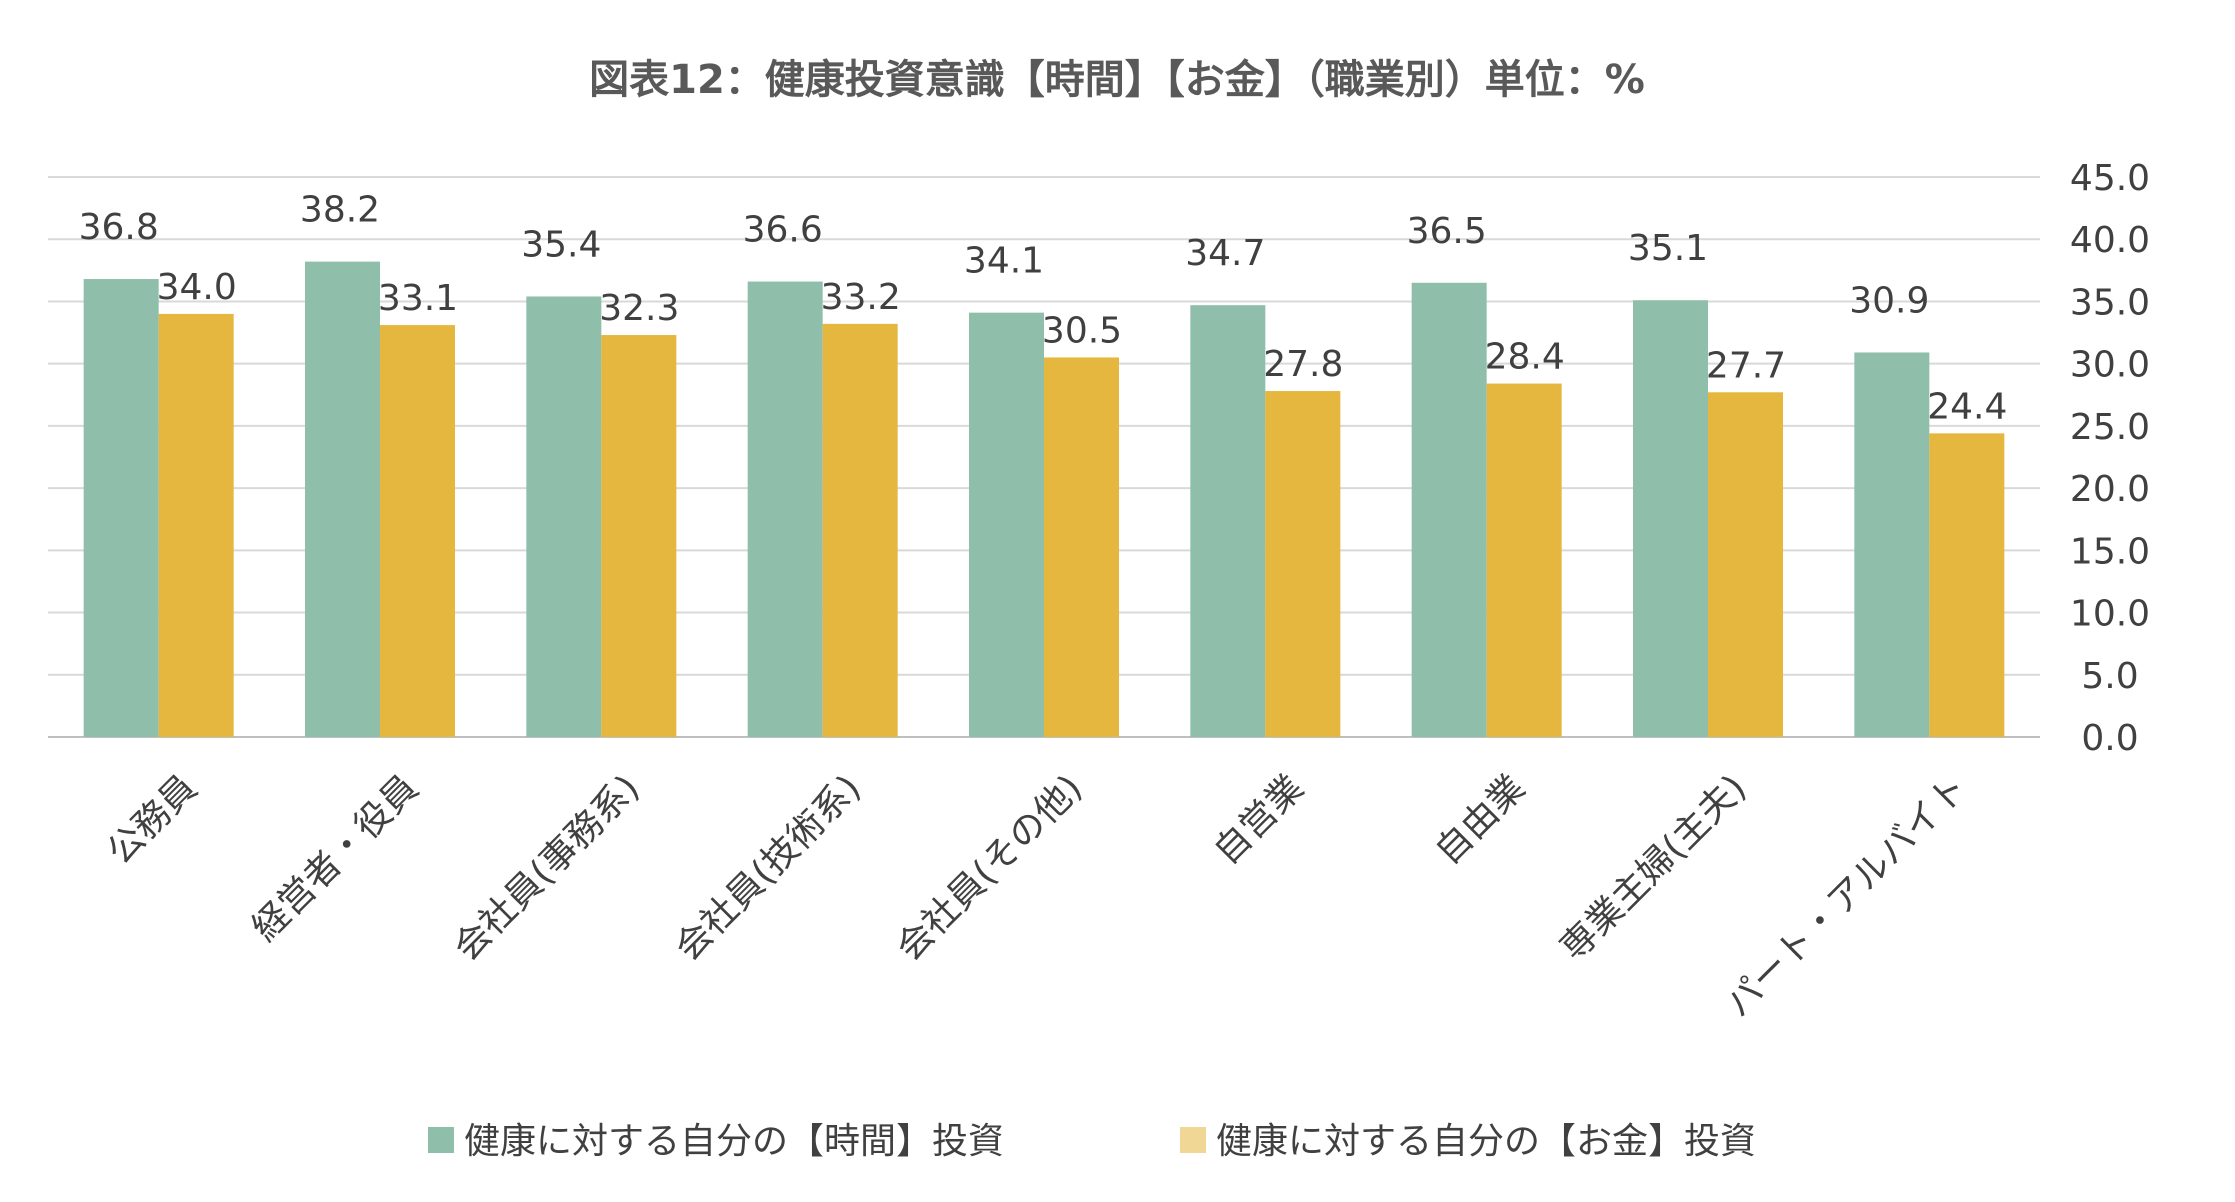 The width and height of the screenshot is (2235, 1202). Describe the element at coordinates (768, 868) in the screenshot. I see `category-label: 会社員(技術系)` at that location.